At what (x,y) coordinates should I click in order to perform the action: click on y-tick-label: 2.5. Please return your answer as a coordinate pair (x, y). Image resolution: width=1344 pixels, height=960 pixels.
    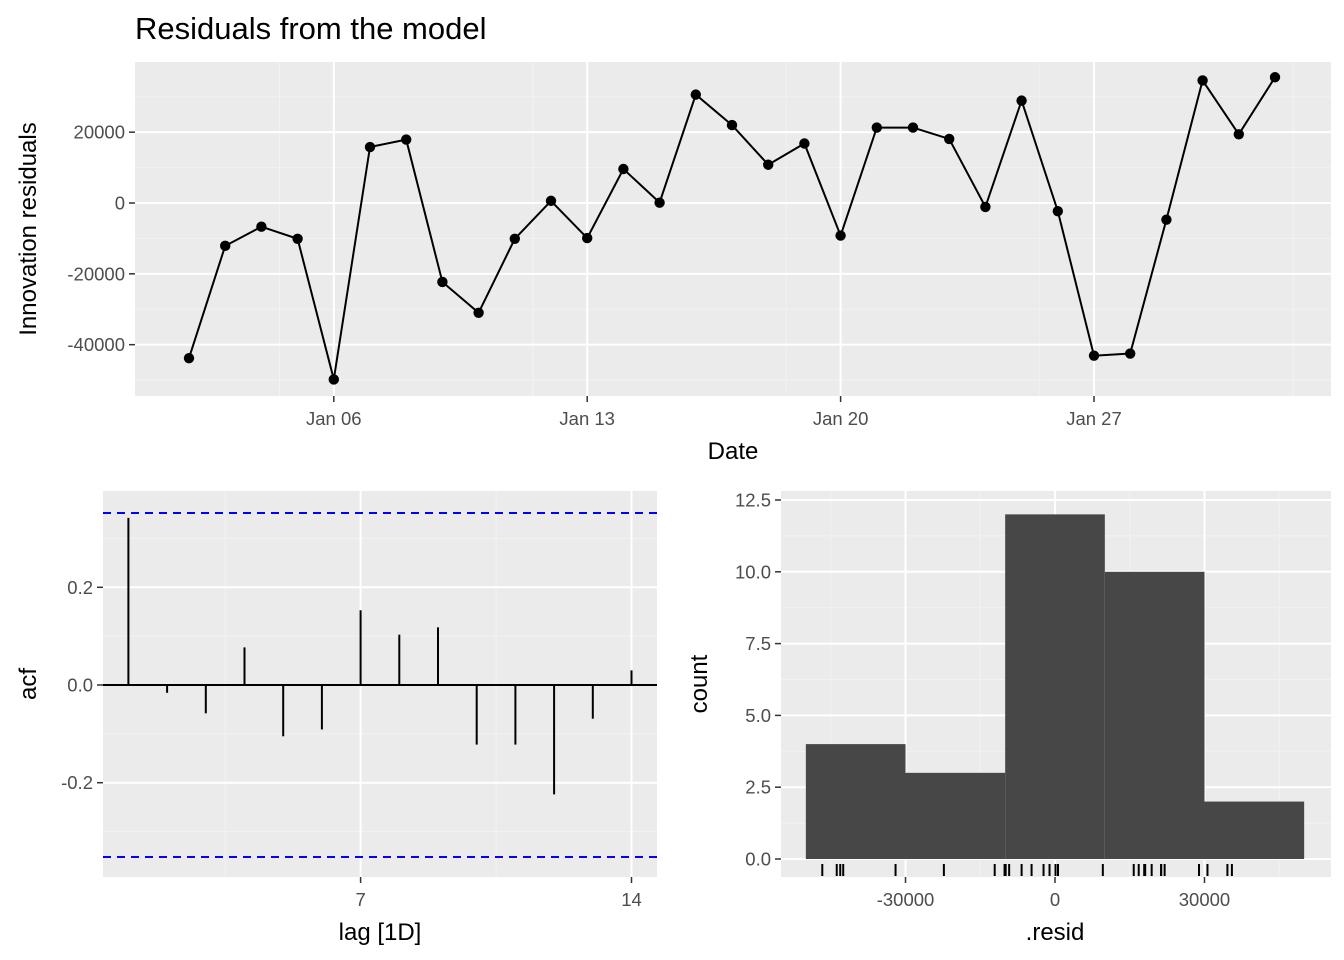
    Looking at the image, I should click on (758, 787).